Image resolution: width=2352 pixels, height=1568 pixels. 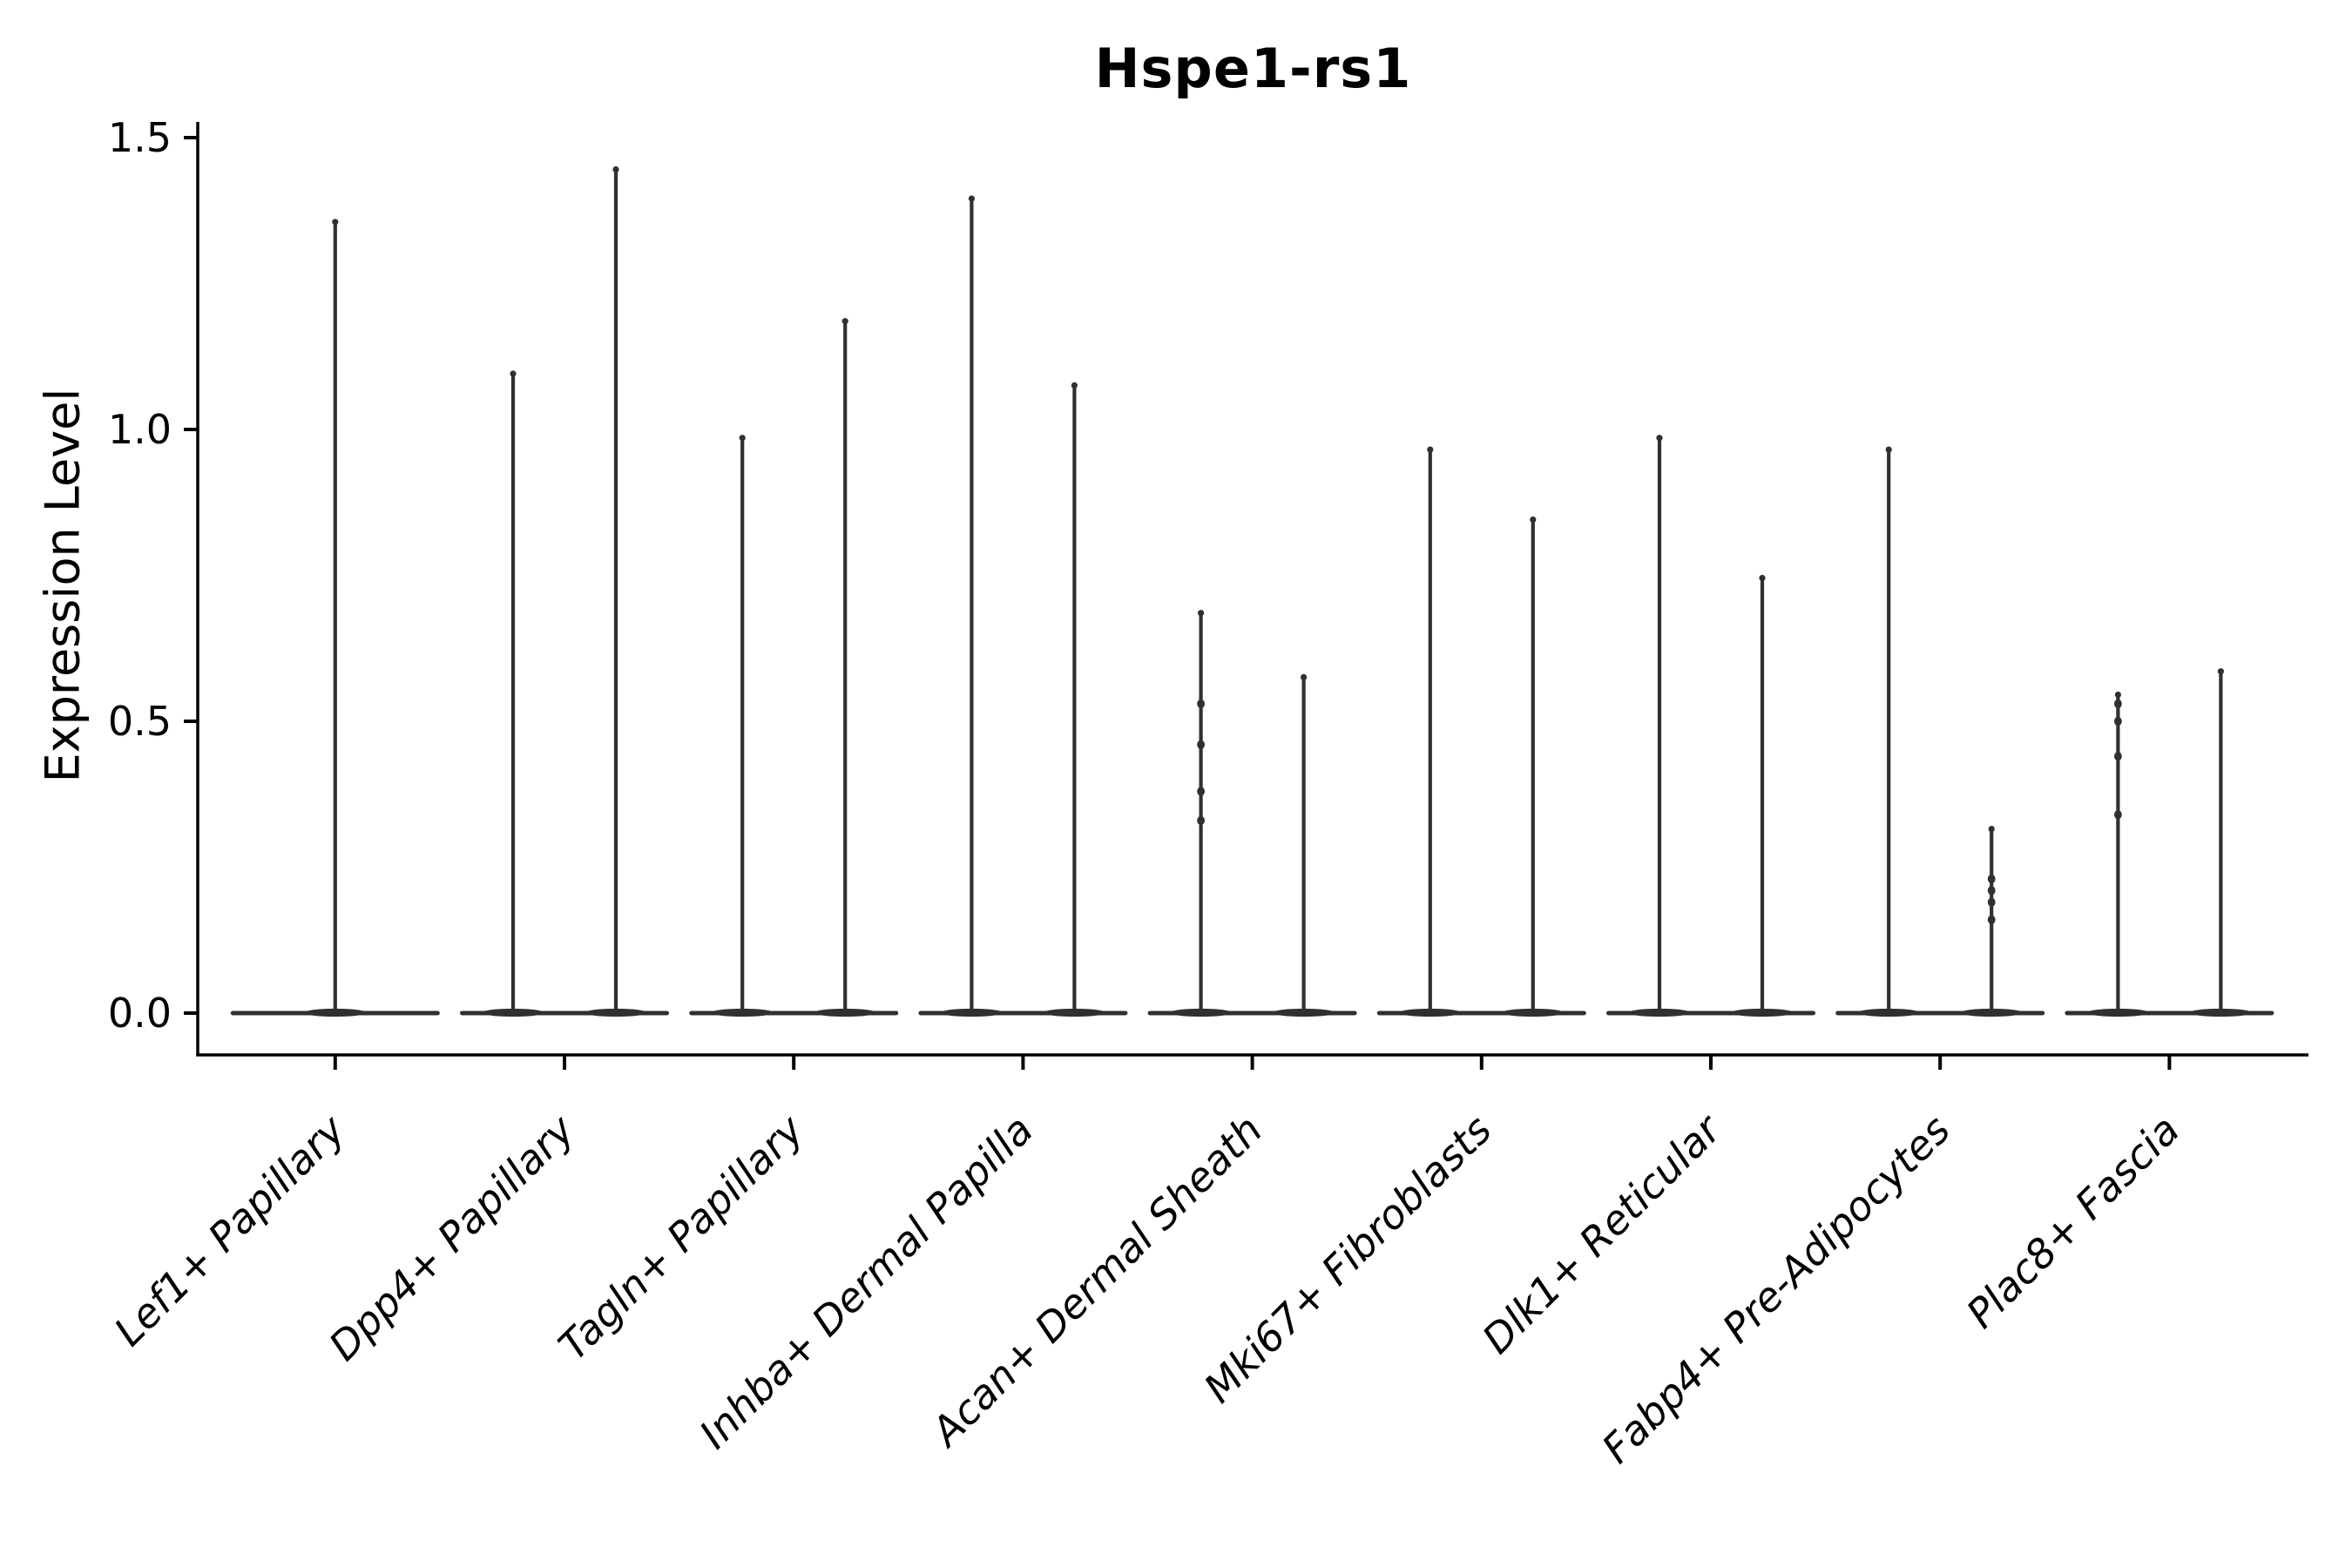 I want to click on x-tick-label: Tagln+ Papillary, so click(x=682, y=1237).